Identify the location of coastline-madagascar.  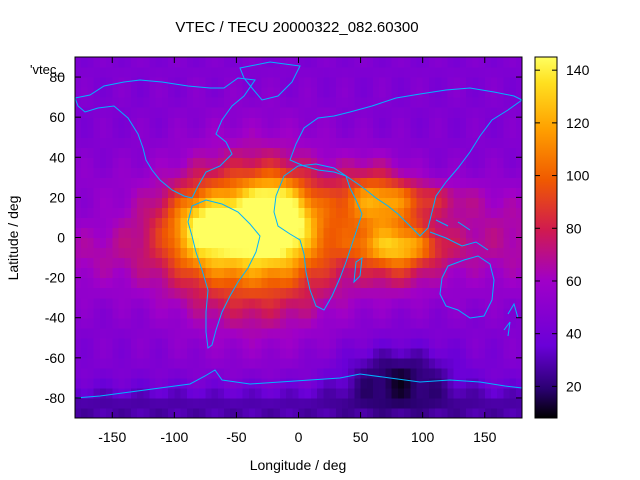
(358, 270).